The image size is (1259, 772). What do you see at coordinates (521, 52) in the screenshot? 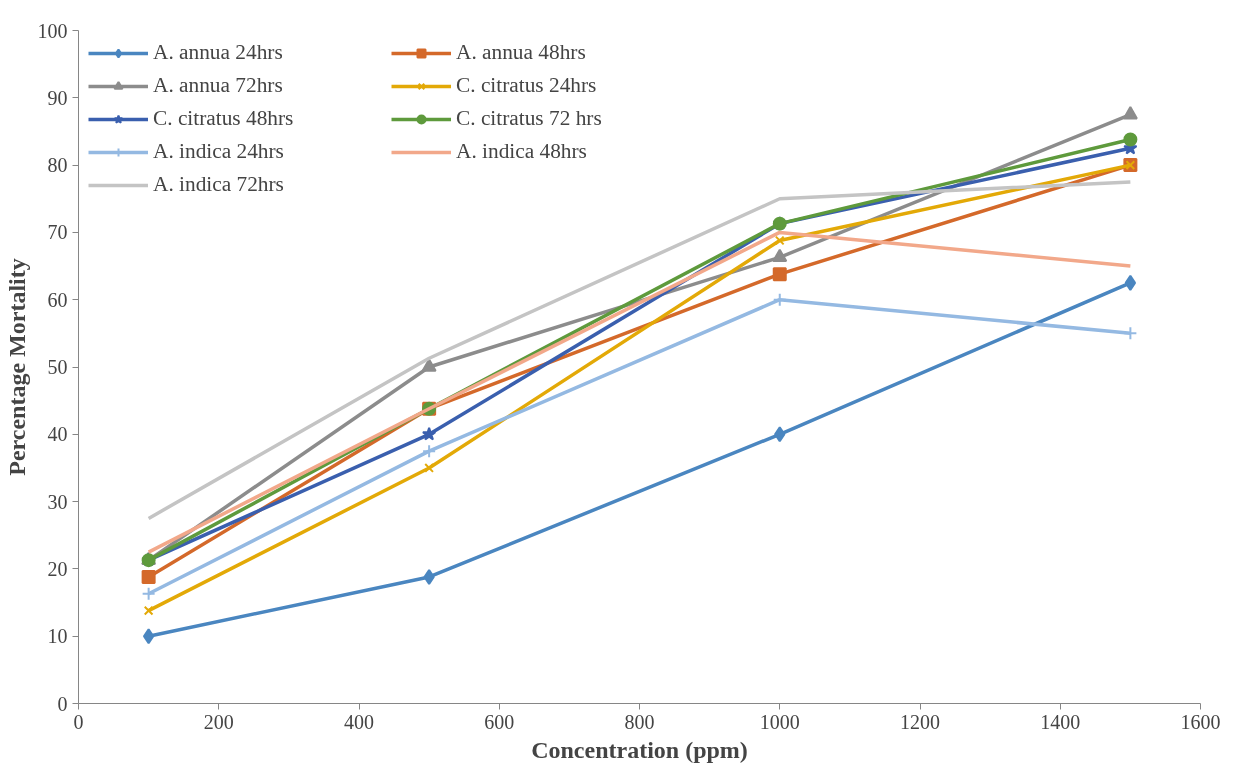
I see `legend-label: A. annua 48hrs` at bounding box center [521, 52].